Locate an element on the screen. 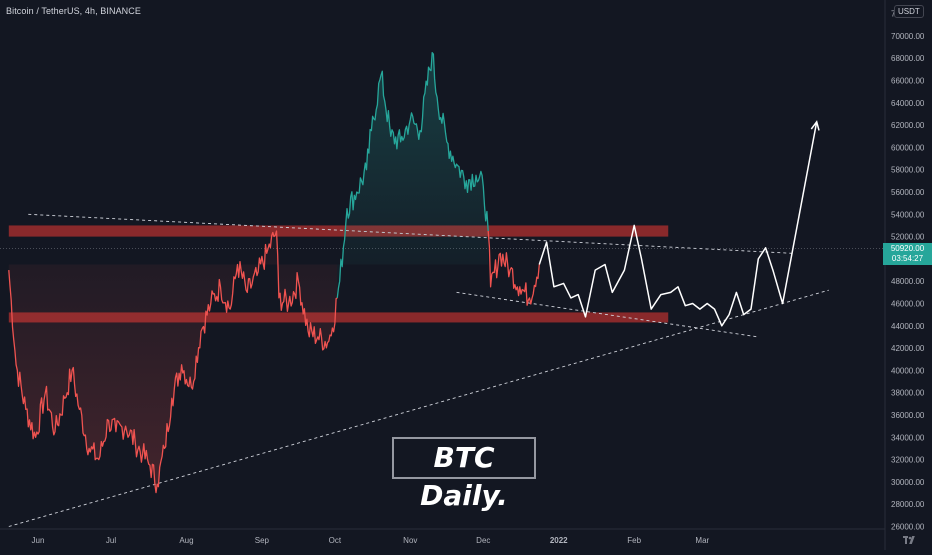 Image resolution: width=932 pixels, height=555 pixels. price-line-recent is located at coordinates (513, 268).